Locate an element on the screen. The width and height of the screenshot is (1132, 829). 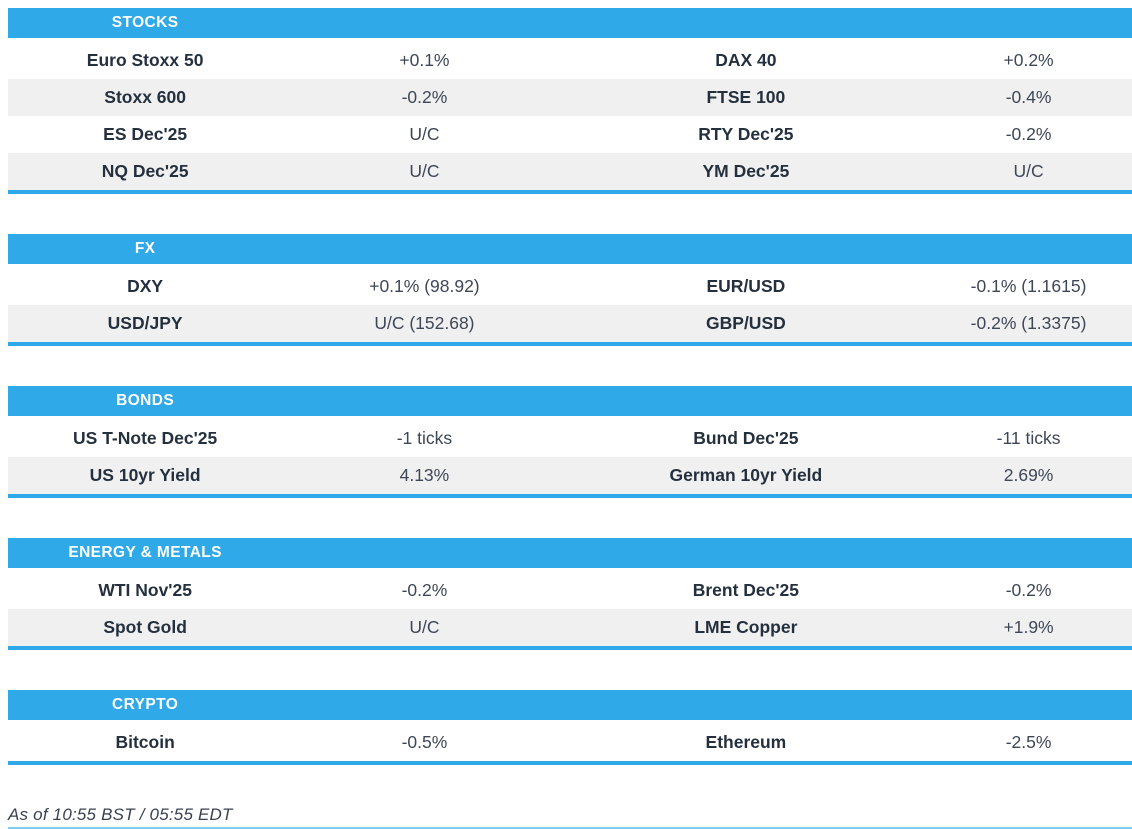
instrument-value: -2.5% is located at coordinates (1028, 742).